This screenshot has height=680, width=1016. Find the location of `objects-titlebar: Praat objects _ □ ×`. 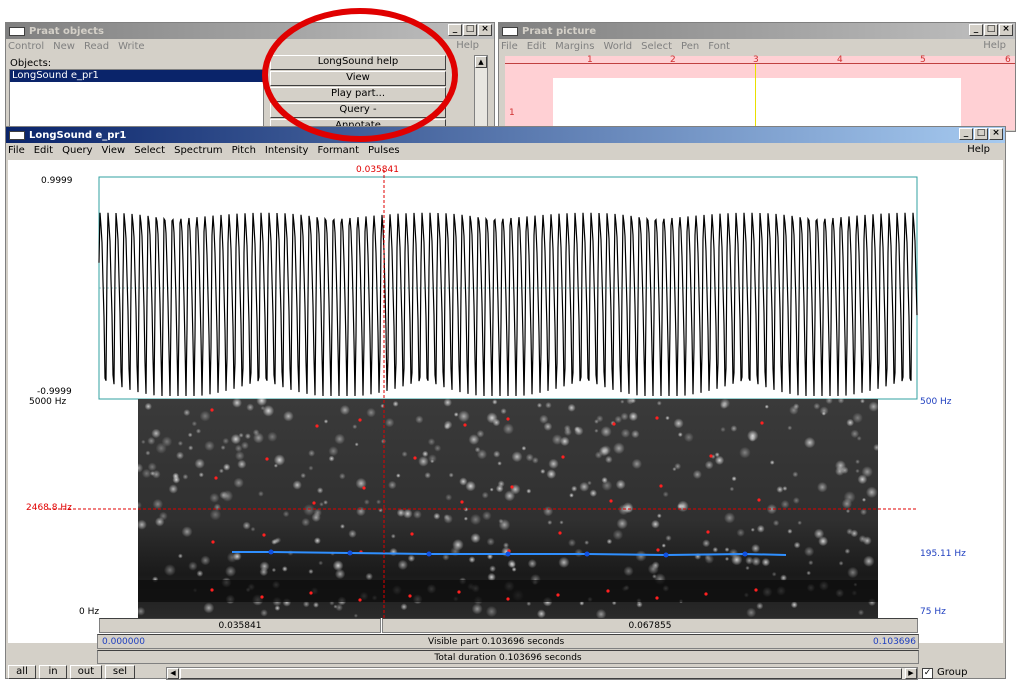

objects-titlebar: Praat objects _ □ × is located at coordinates (250, 31).